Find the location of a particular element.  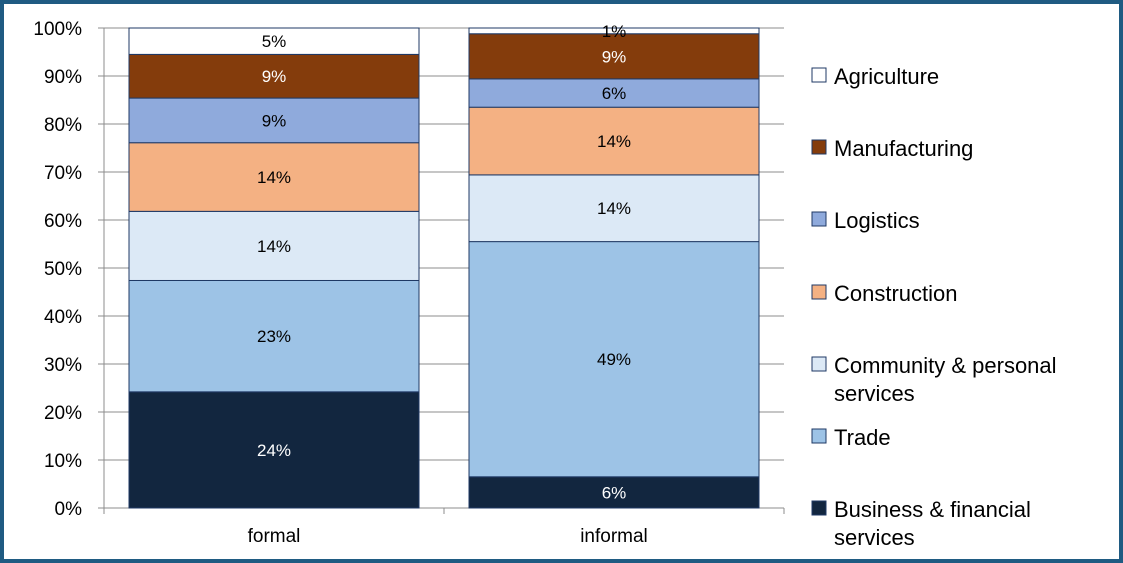

legend-label: Business & financial is located at coordinates (932, 509).